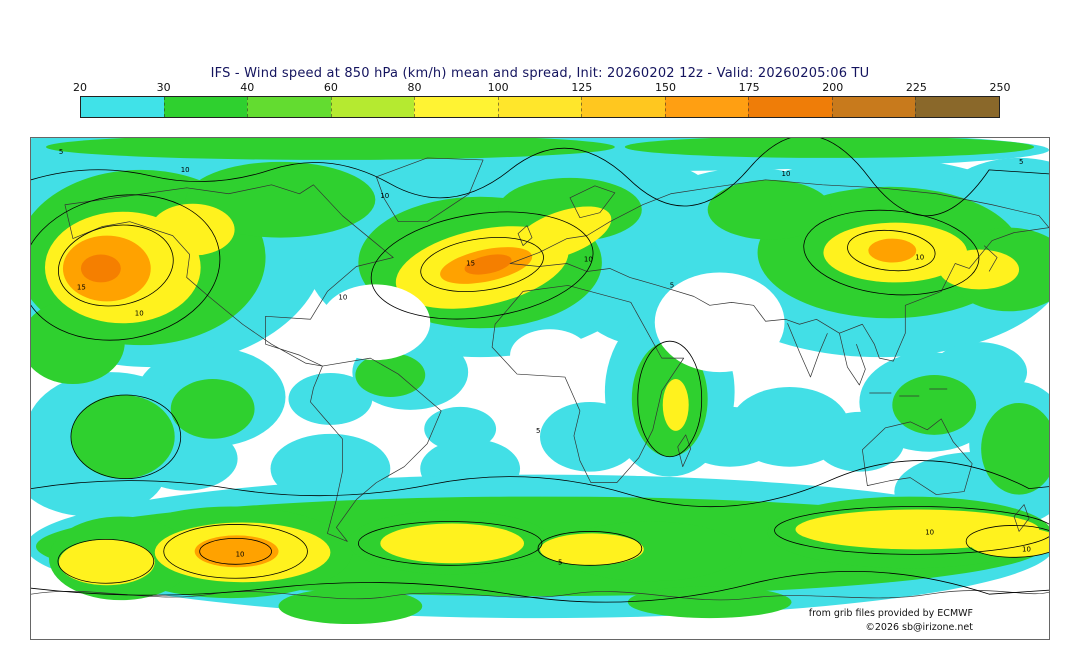 The image size is (1080, 658). What do you see at coordinates (330, 87) in the screenshot?
I see `colorbar-tick-label: 60` at bounding box center [330, 87].